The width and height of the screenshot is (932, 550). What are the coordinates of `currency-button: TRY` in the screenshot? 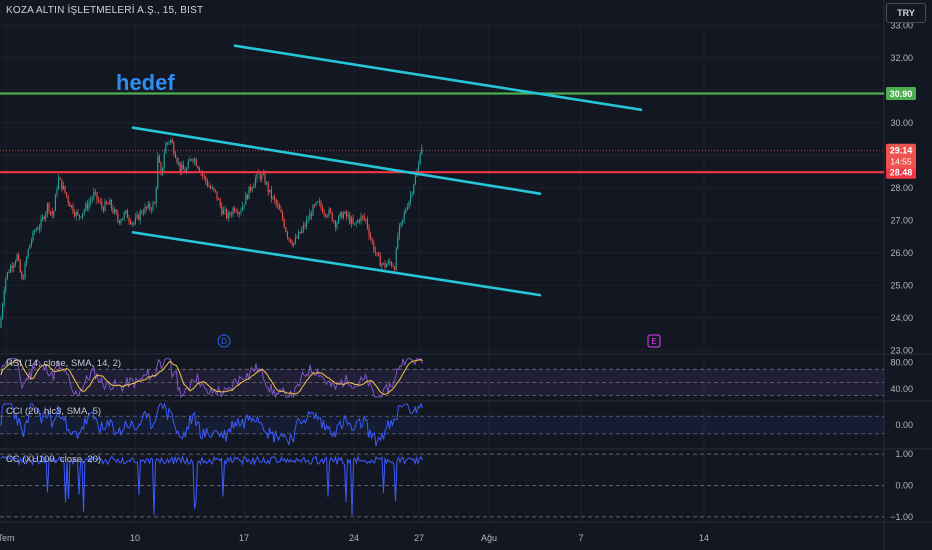 It's located at (906, 13).